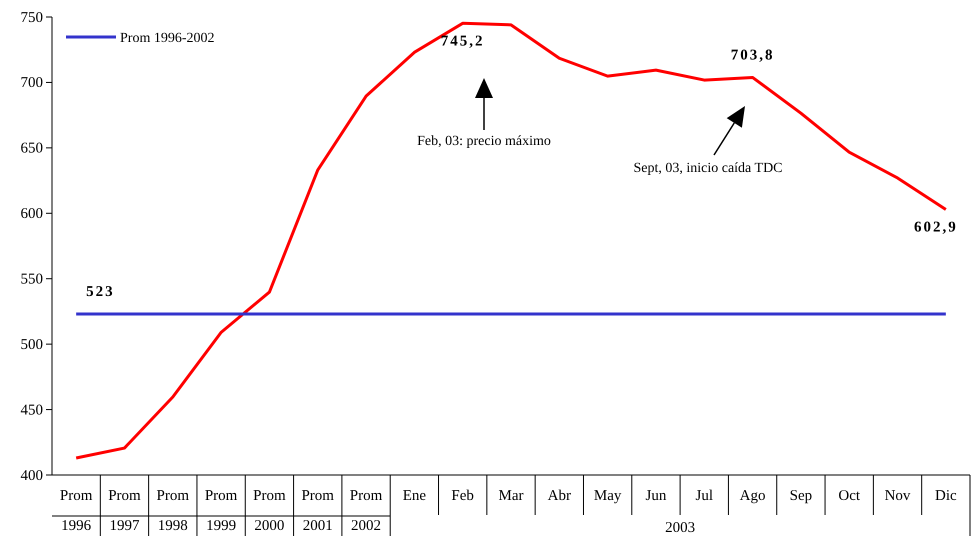  I want to click on x-tick-label: Sep, so click(801, 496).